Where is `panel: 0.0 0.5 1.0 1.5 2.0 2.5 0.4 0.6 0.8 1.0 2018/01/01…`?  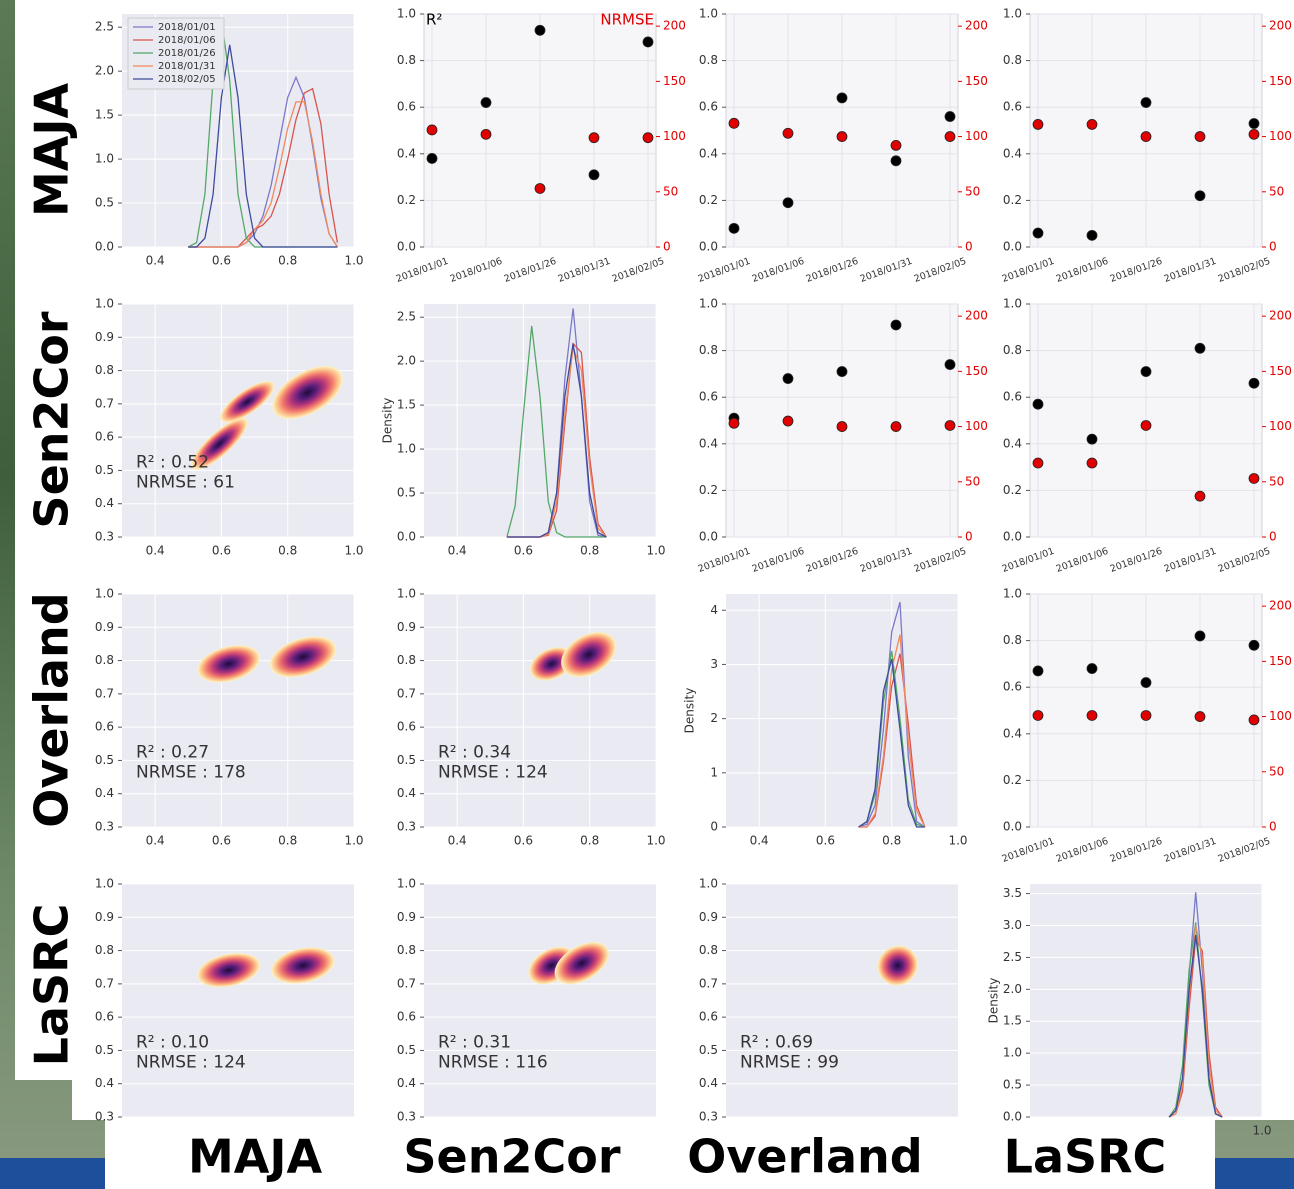
panel: 0.0 0.5 1.0 1.5 2.0 2.5 0.4 0.6 0.8 1.0 2018/01/01… is located at coordinates (229, 141).